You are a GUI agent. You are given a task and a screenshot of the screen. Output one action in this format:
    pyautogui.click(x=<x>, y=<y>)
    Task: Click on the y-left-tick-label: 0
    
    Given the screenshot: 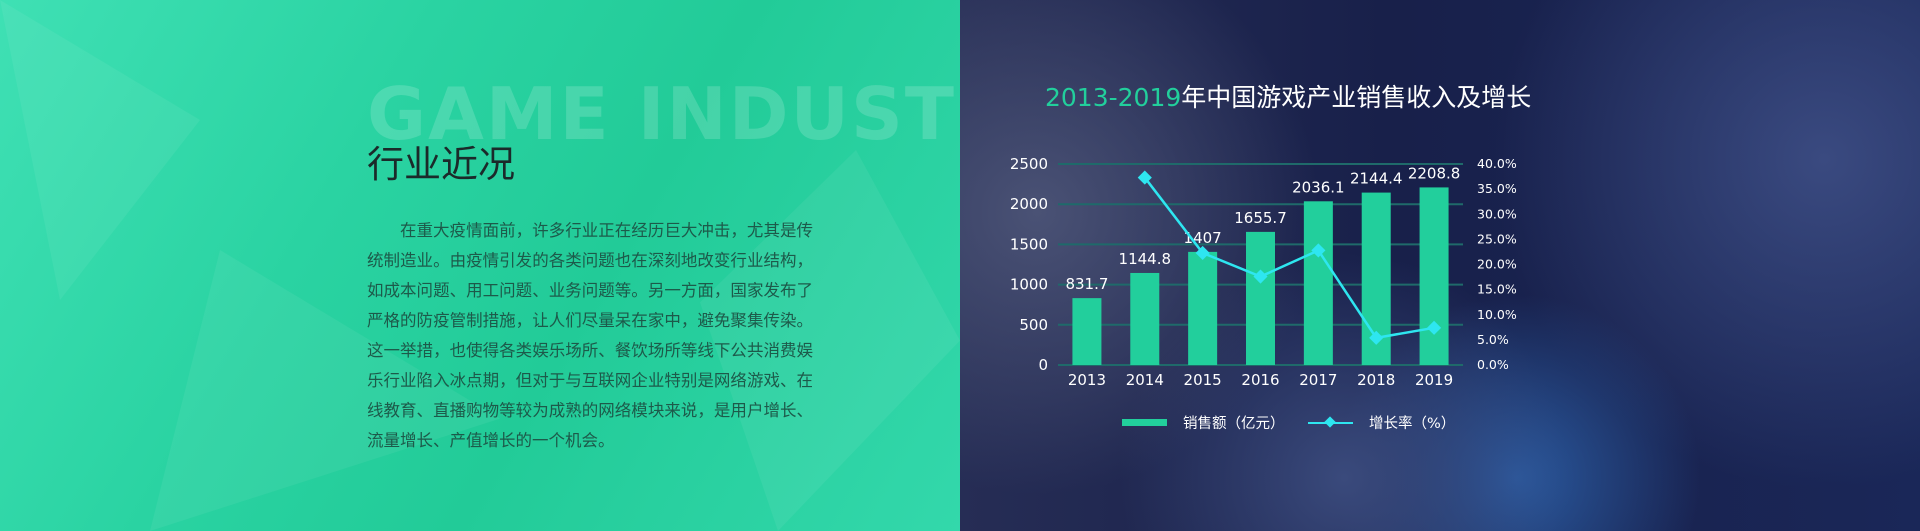 What is the action you would take?
    pyautogui.click(x=1043, y=365)
    